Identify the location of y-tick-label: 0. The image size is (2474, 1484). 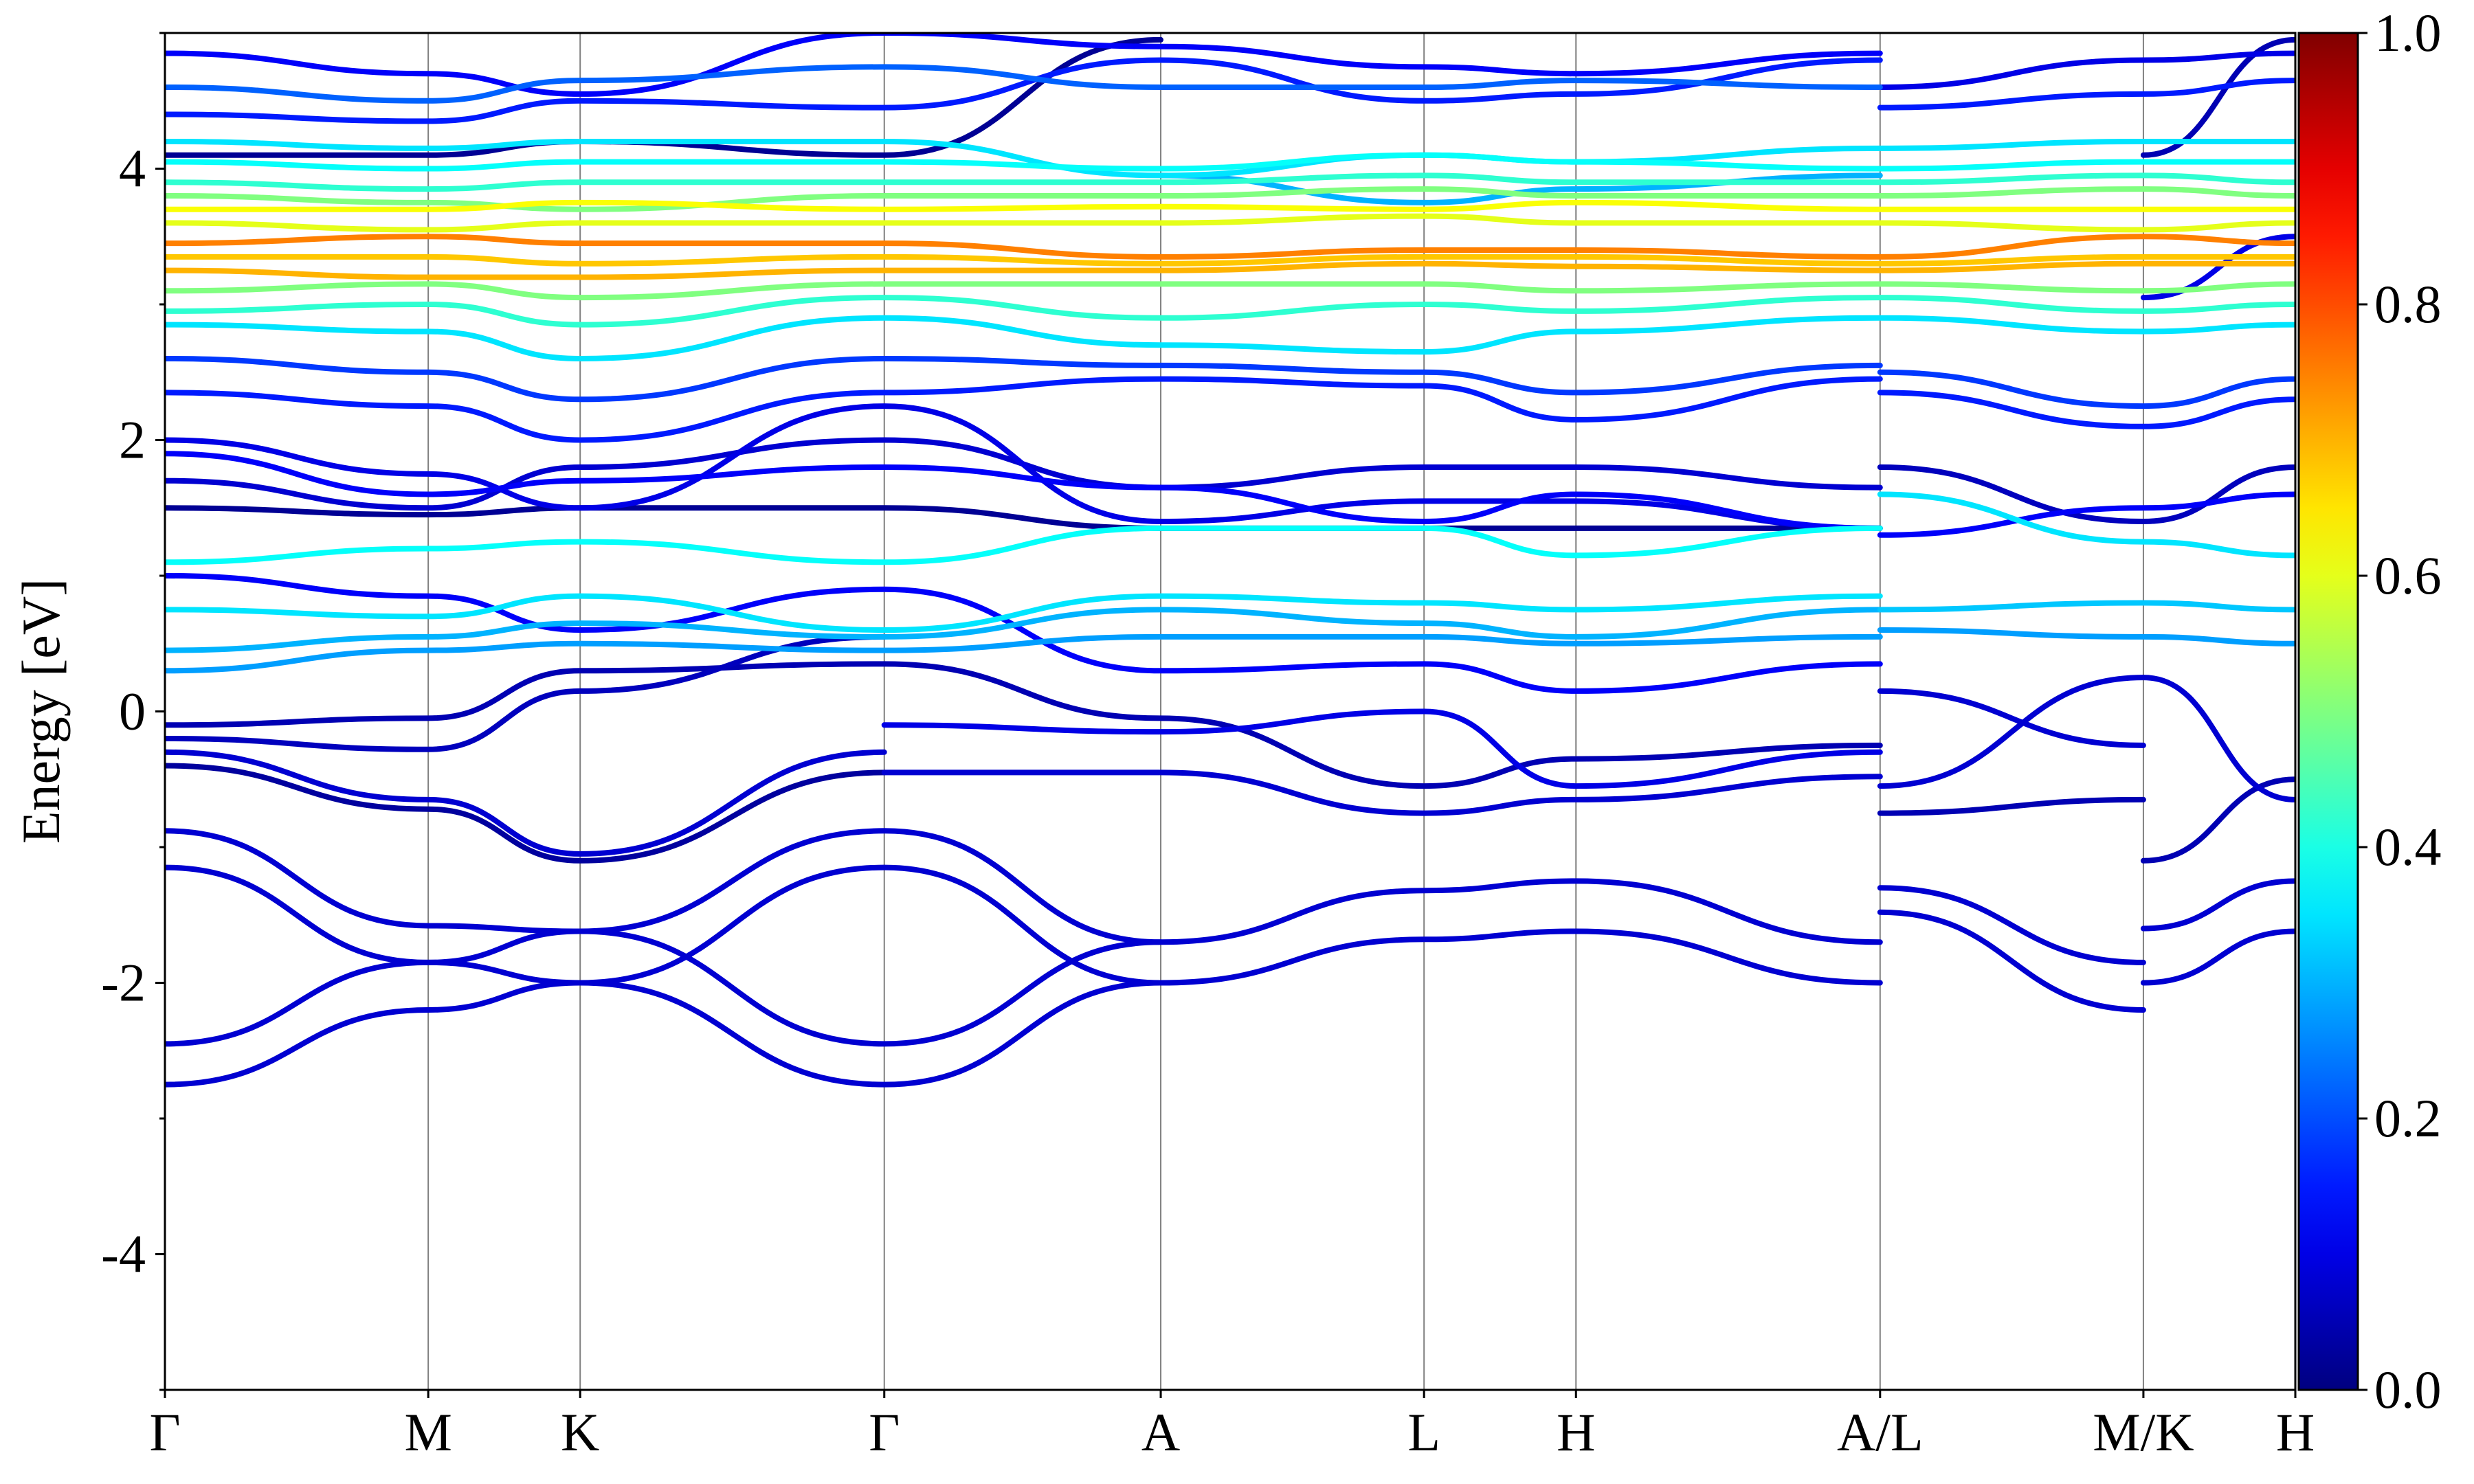
(132, 711).